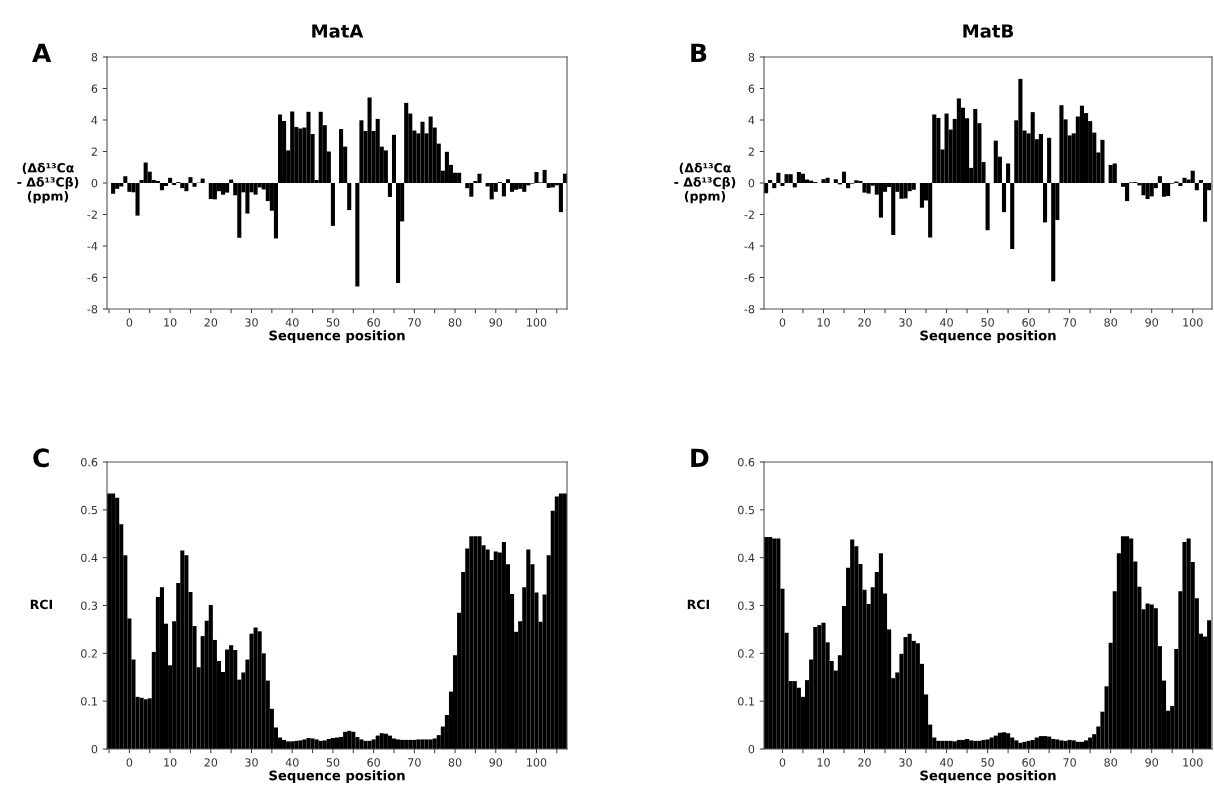  I want to click on text: A, so click(42, 52).